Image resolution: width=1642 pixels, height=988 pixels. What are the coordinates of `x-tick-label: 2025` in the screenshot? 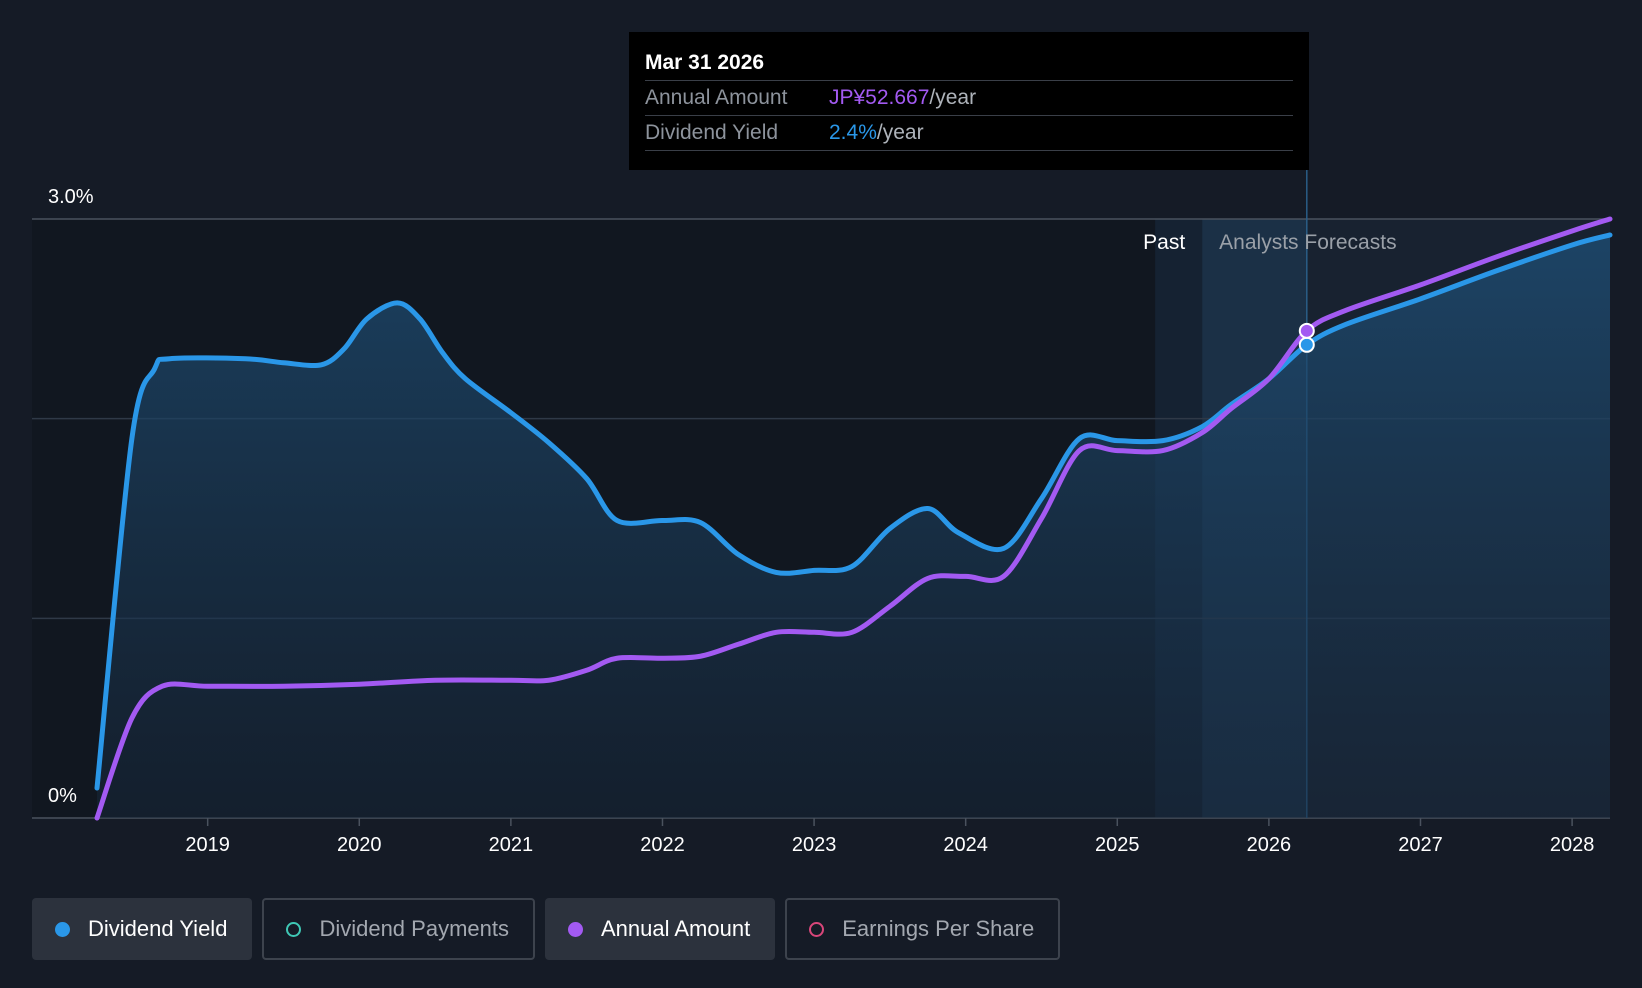 It's located at (1117, 845).